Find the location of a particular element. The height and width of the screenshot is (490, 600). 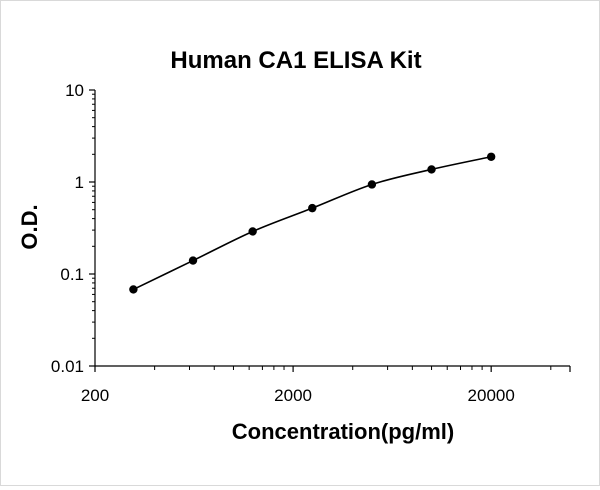

y-axis-title: O.D. is located at coordinates (29, 226).